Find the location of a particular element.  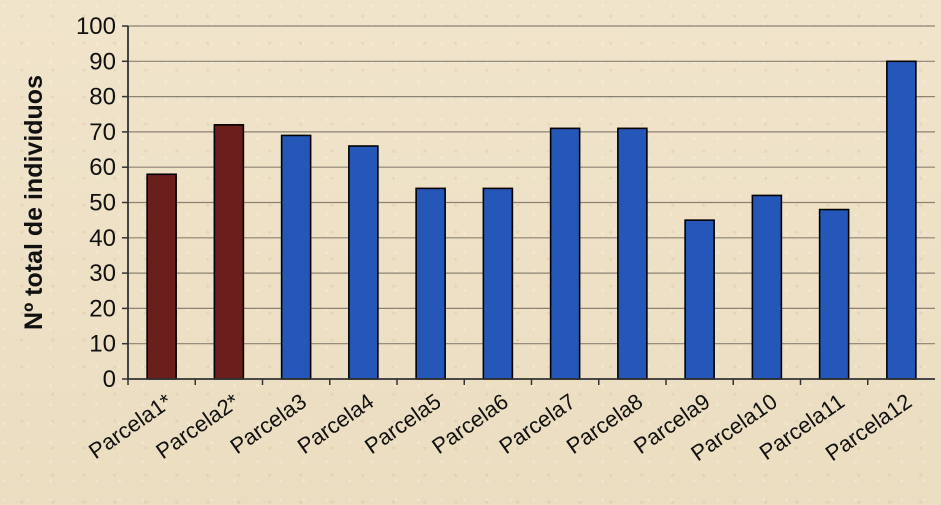

x-tick-label: Parcela7 is located at coordinates (537, 424).